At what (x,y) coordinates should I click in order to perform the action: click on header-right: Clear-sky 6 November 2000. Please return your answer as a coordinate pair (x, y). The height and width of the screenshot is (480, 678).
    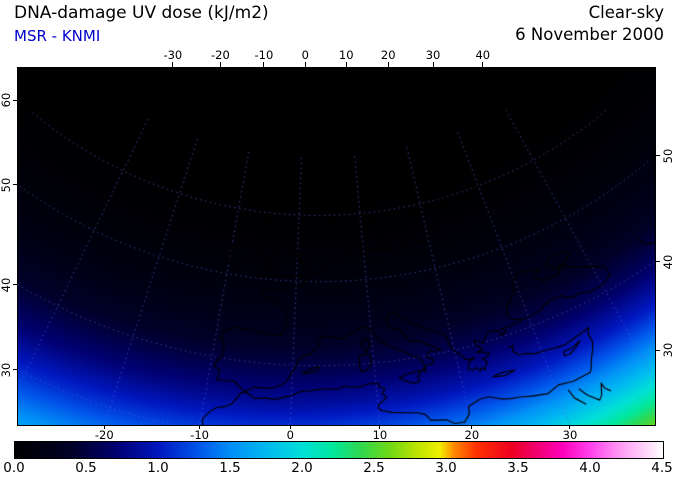
    Looking at the image, I should click on (589, 24).